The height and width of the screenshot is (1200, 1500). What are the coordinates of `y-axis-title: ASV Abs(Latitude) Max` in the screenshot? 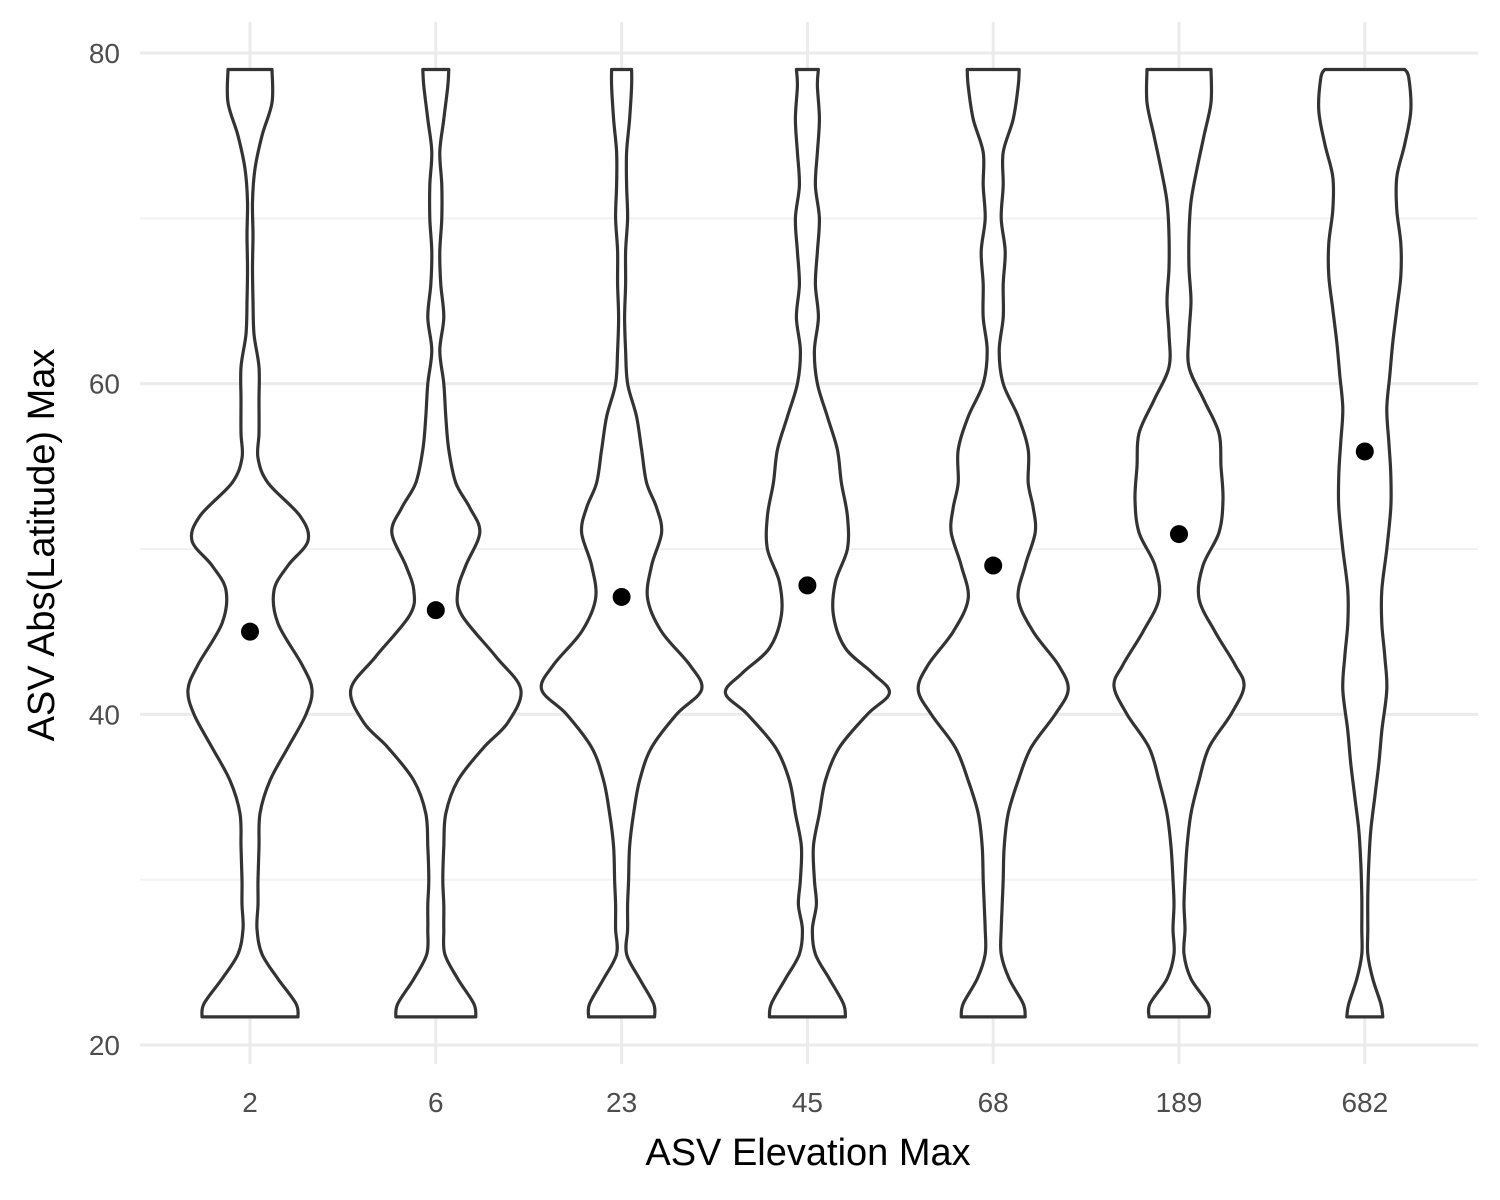 It's located at (42, 545).